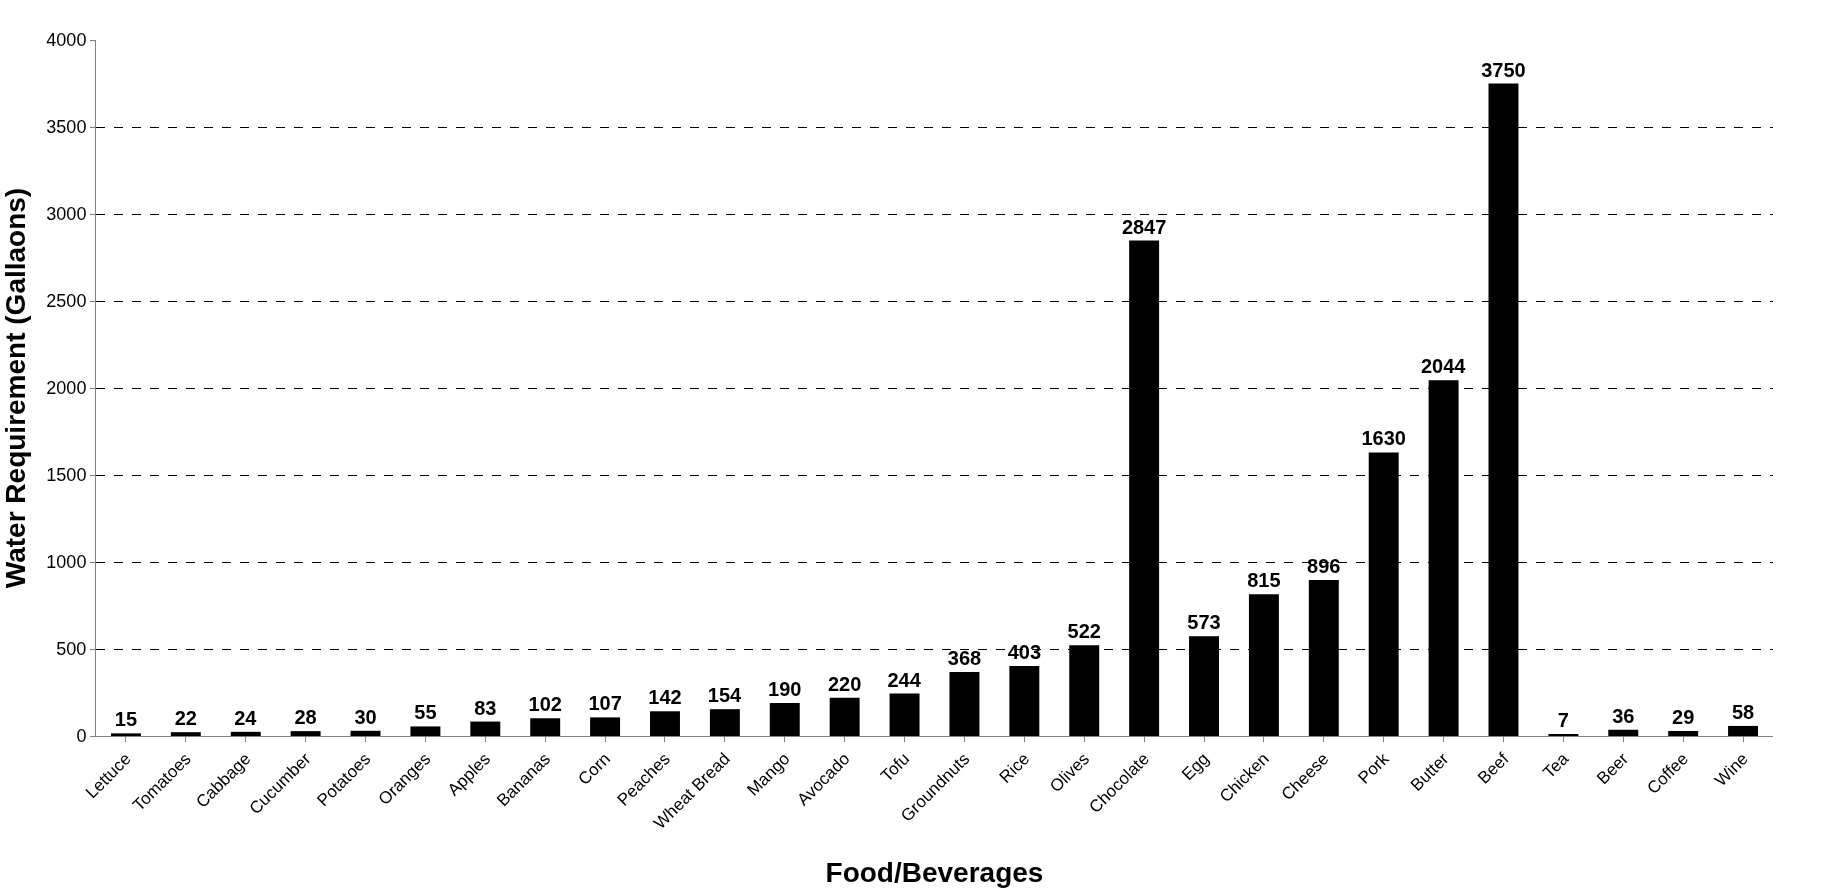 Image resolution: width=1833 pixels, height=895 pixels. Describe the element at coordinates (66, 127) in the screenshot. I see `y-tick-label: 3500` at that location.